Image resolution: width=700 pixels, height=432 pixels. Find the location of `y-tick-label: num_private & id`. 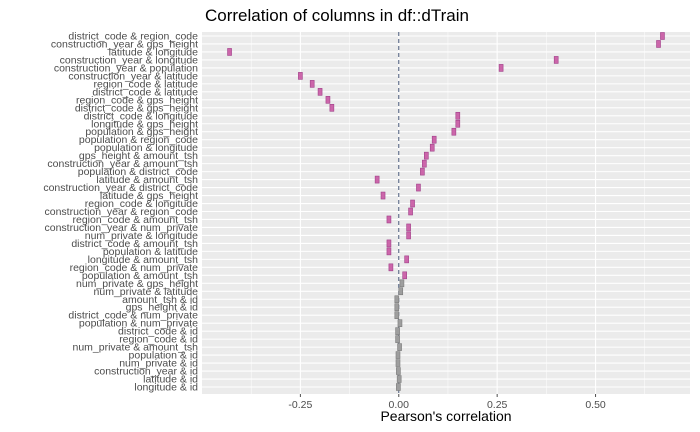

y-tick-label: num_private & id is located at coordinates (158, 364).